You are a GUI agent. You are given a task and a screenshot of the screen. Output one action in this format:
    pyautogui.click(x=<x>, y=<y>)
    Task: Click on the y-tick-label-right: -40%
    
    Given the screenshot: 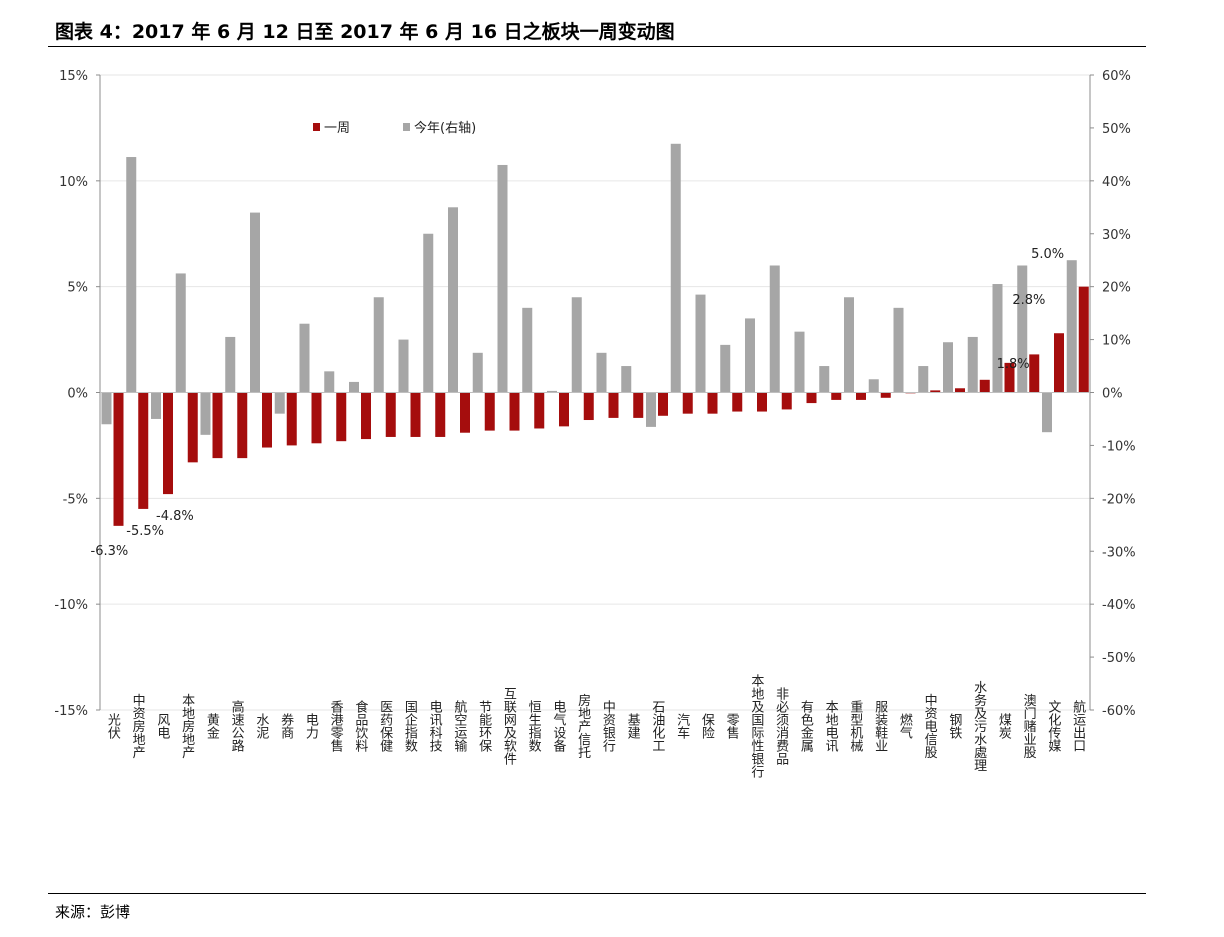 What is the action you would take?
    pyautogui.click(x=1119, y=605)
    